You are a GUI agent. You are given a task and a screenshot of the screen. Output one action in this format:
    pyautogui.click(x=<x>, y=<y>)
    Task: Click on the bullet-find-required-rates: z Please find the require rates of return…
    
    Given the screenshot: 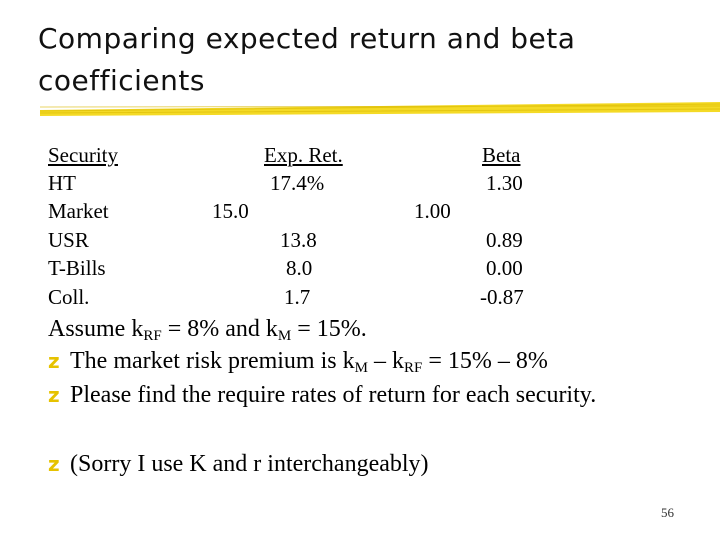 What is the action you would take?
    pyautogui.click(x=322, y=395)
    